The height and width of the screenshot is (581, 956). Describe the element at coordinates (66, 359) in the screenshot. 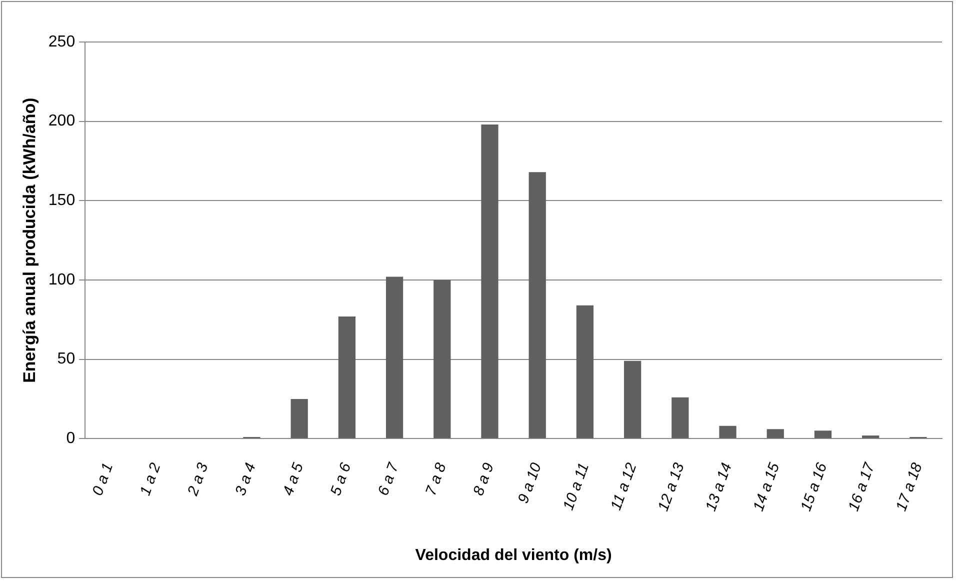

I see `y-tick-label: 50` at that location.